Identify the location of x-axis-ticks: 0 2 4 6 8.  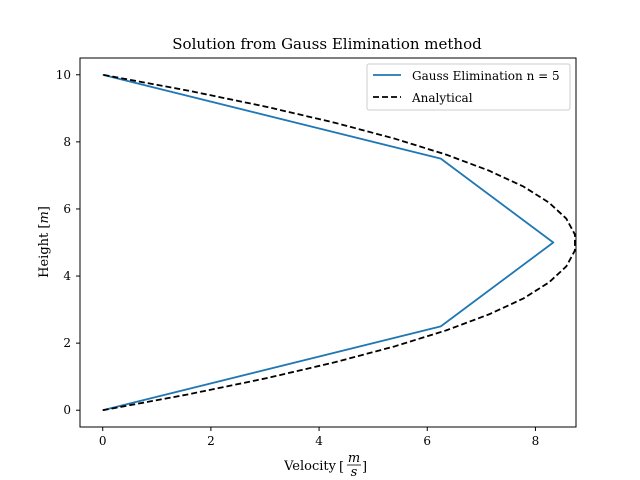
(319, 437).